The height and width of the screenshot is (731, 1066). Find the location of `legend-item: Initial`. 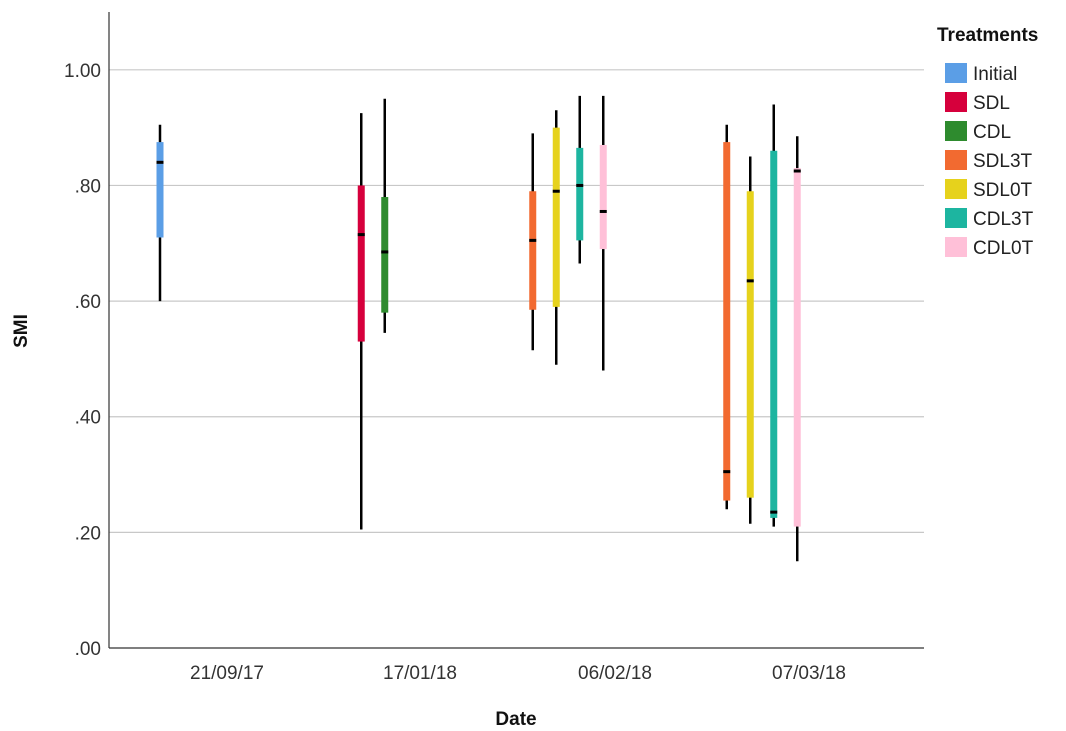

legend-item: Initial is located at coordinates (981, 74).